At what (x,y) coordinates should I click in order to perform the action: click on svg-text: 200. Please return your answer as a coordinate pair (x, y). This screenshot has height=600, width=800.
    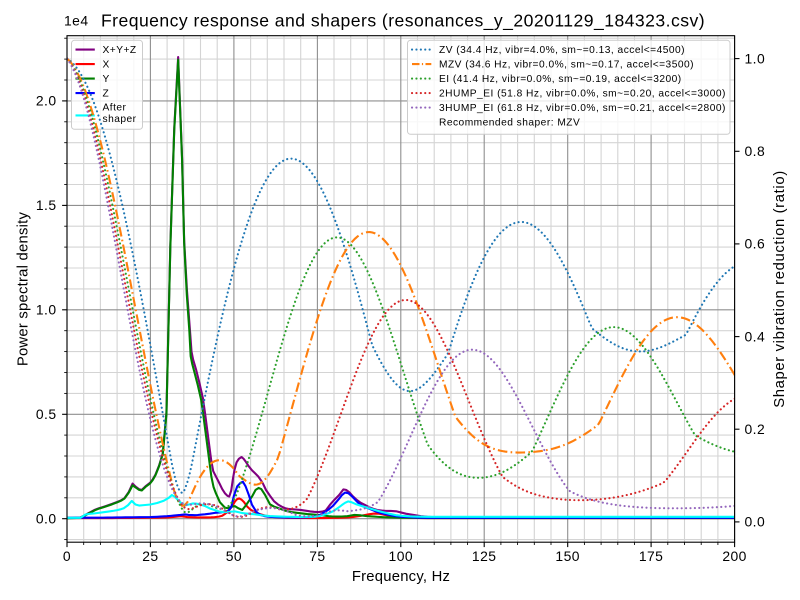
    Looking at the image, I should click on (734, 556).